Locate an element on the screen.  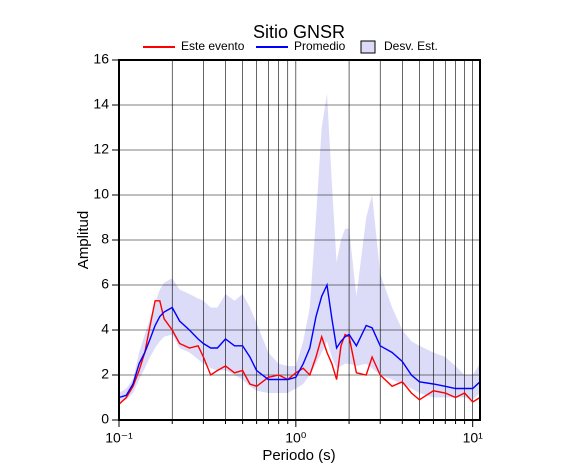
series-line is located at coordinates (299, 352).